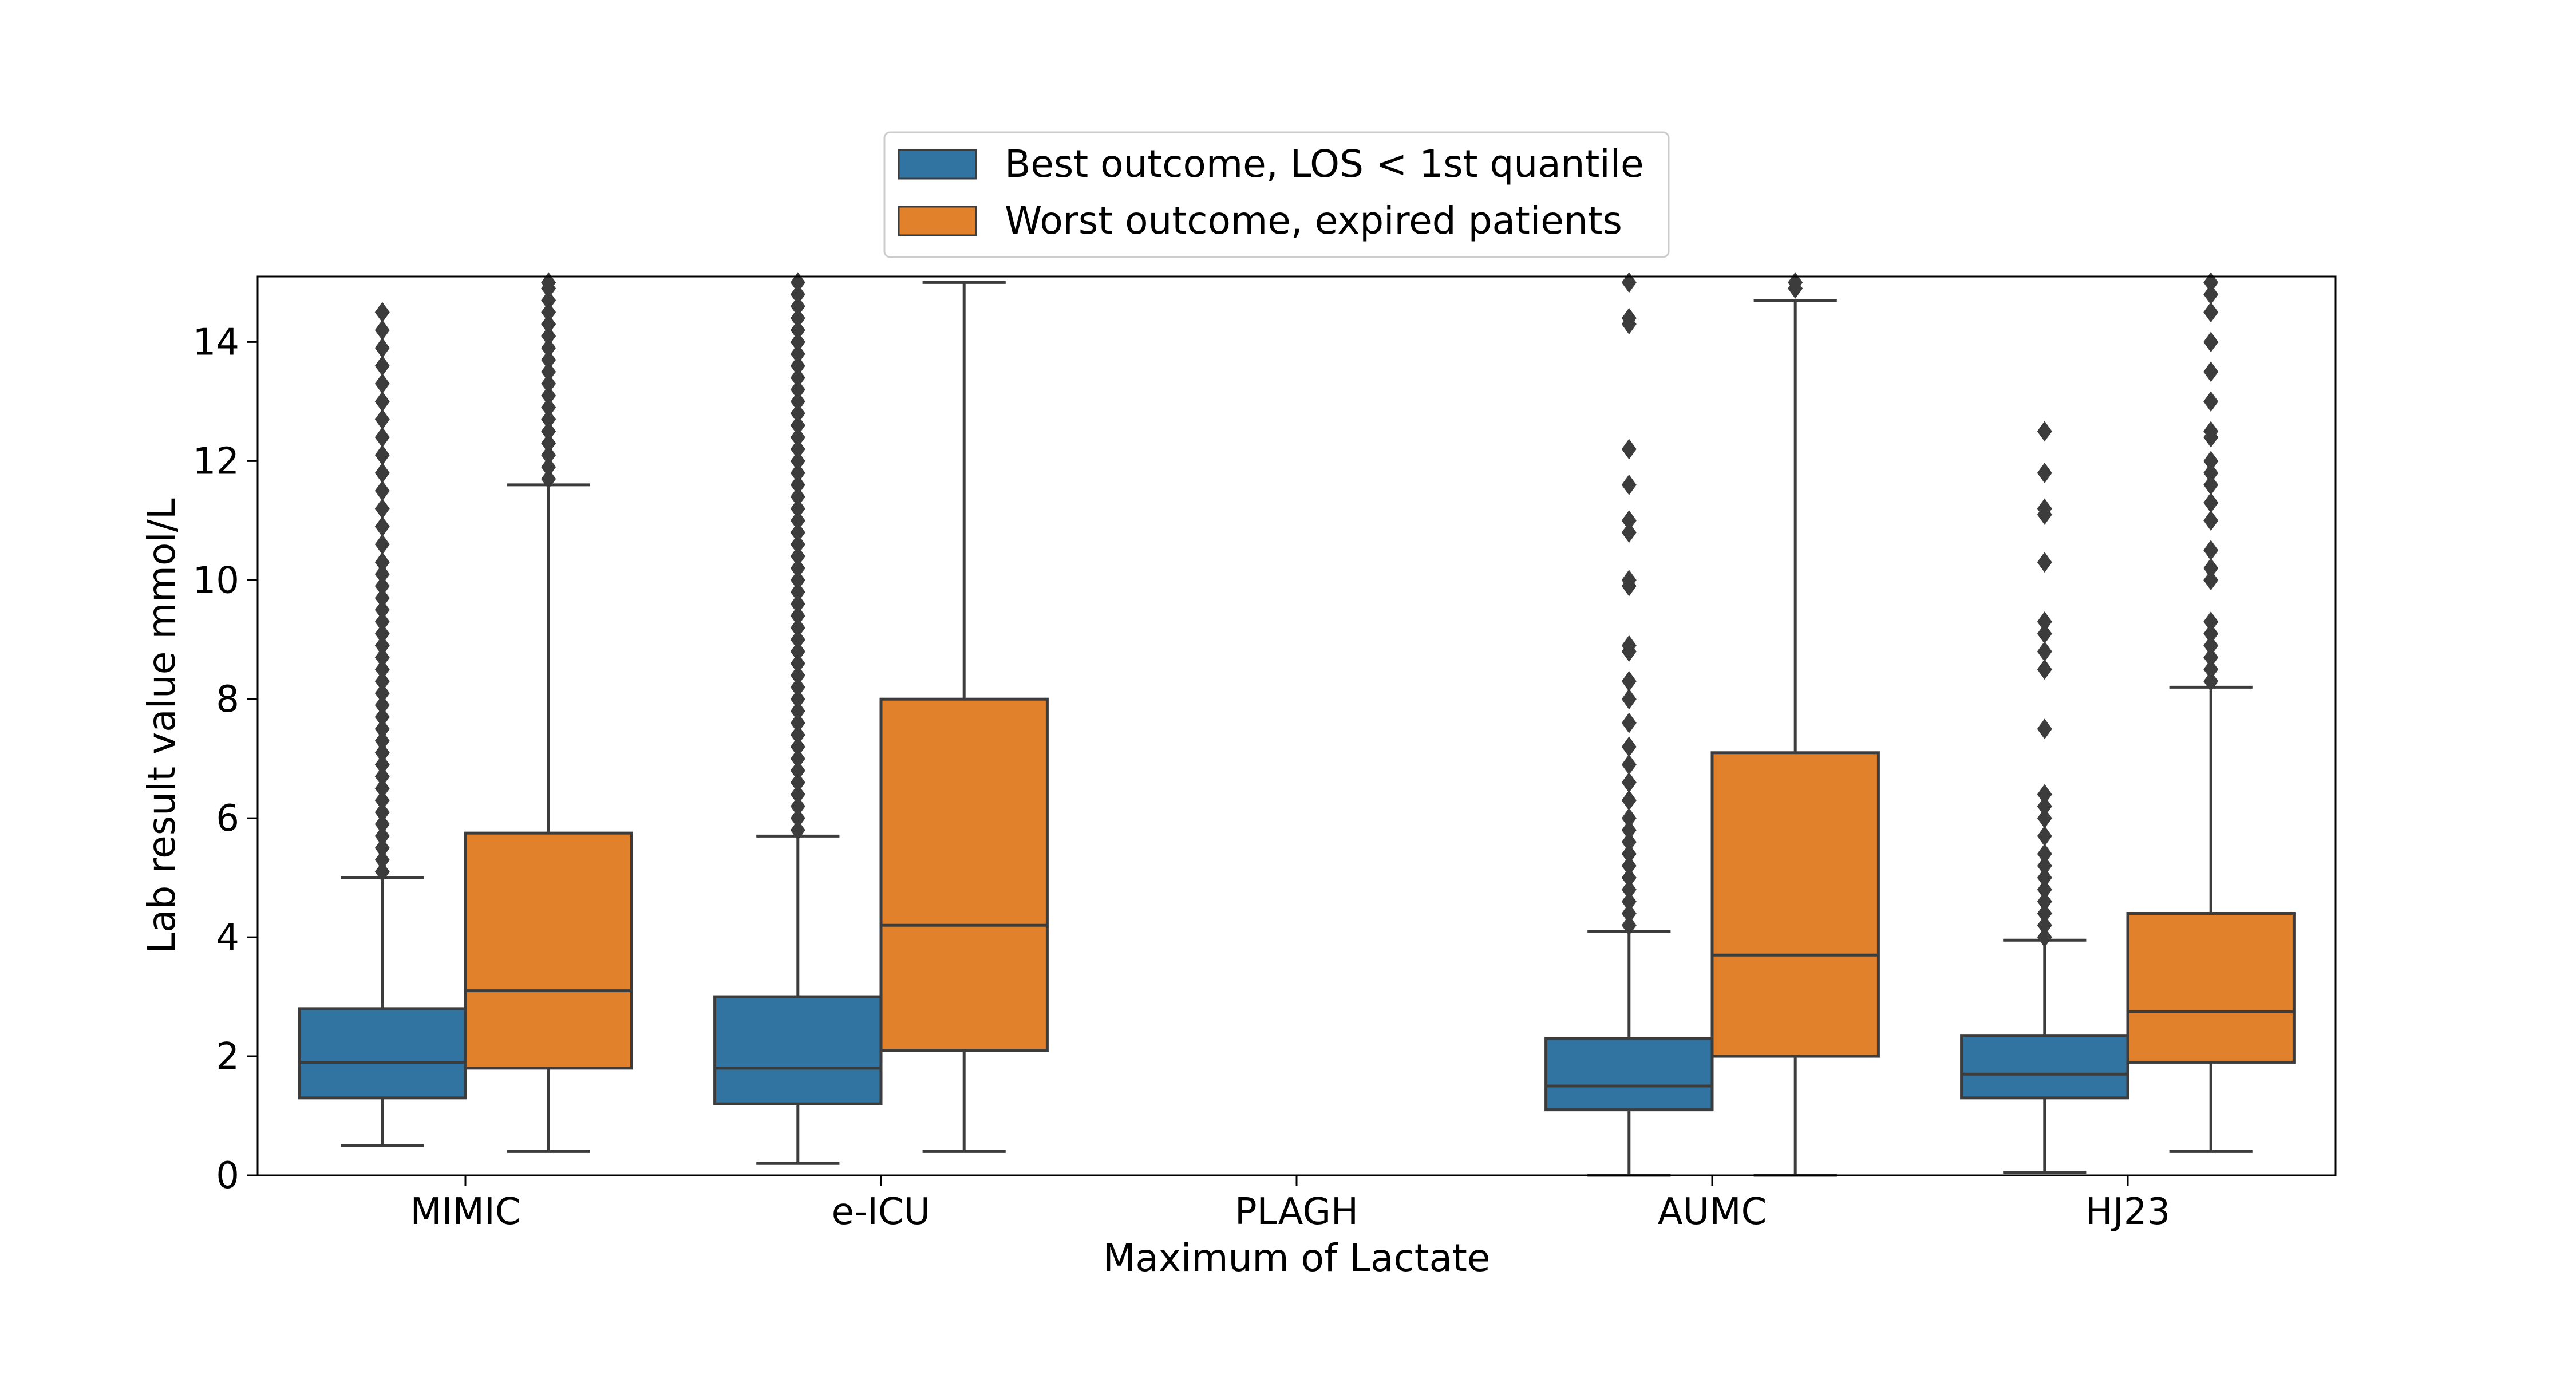  What do you see at coordinates (162, 726) in the screenshot?
I see `y-axis-title: Lab result value mmol/L` at bounding box center [162, 726].